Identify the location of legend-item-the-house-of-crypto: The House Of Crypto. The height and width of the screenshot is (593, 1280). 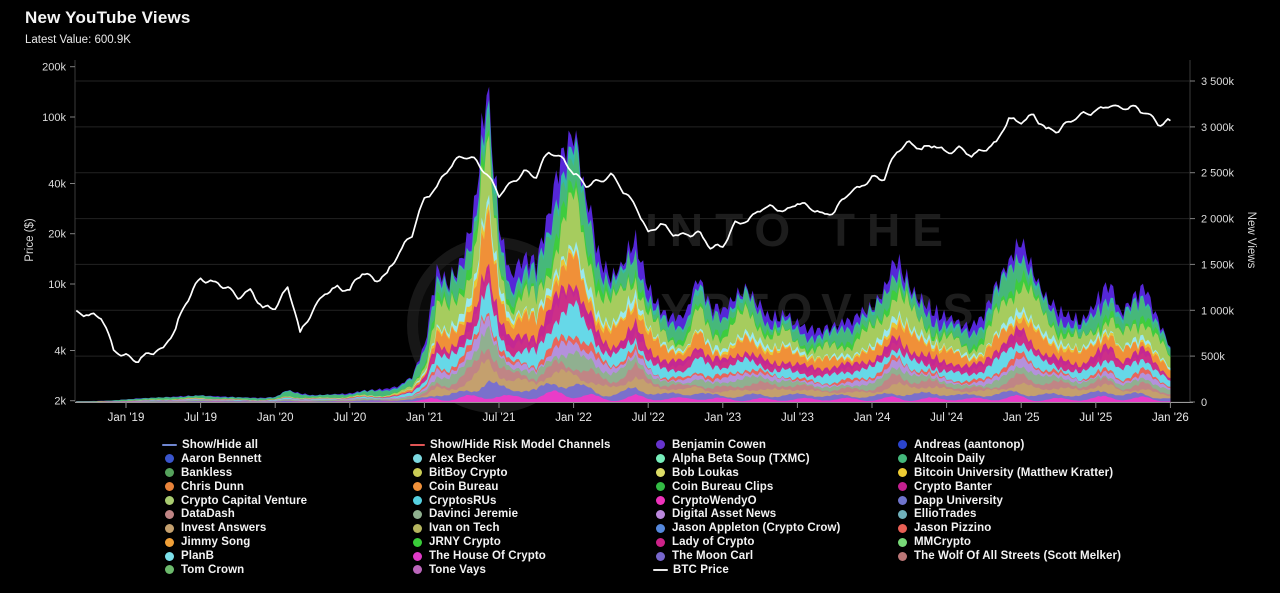
(512, 556).